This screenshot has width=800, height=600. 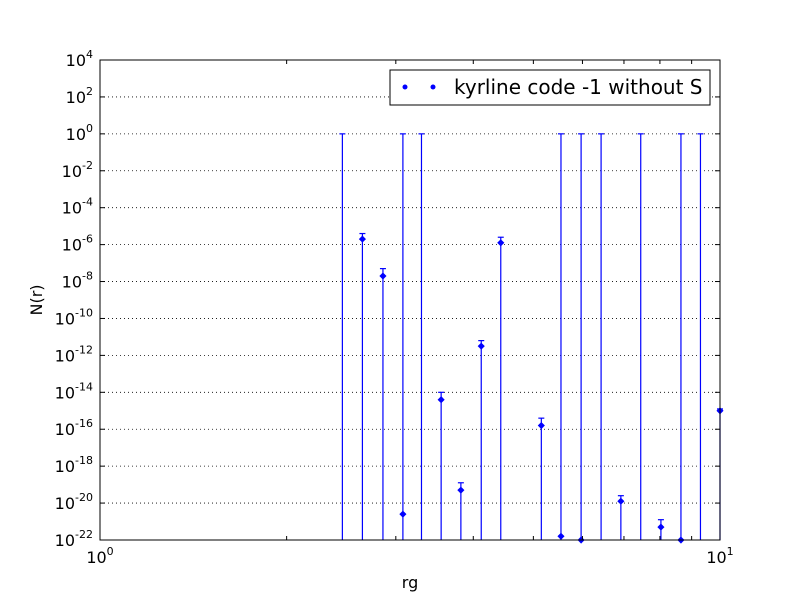 I want to click on y-tick-label-exponent: -12, so click(x=84, y=349).